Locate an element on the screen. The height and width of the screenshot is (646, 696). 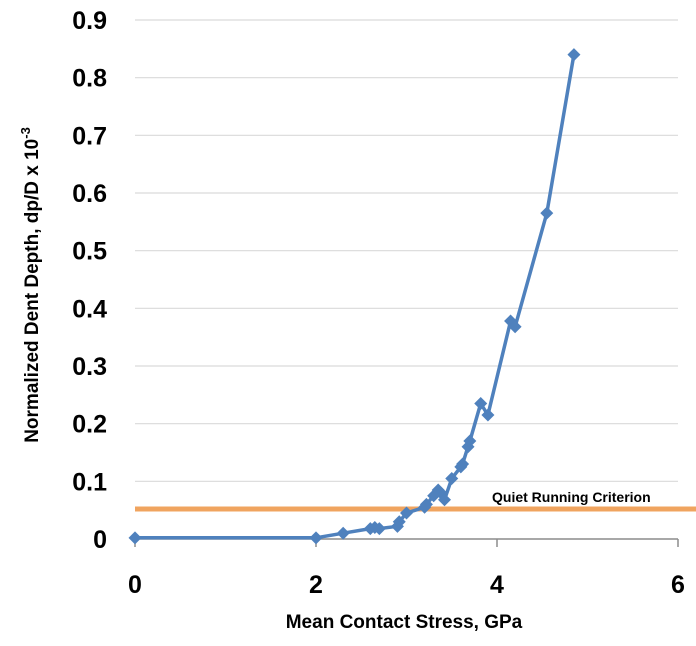
y-axis-title-main: Normalized Dent Depth, dp/D x 10 is located at coordinates (32, 291).